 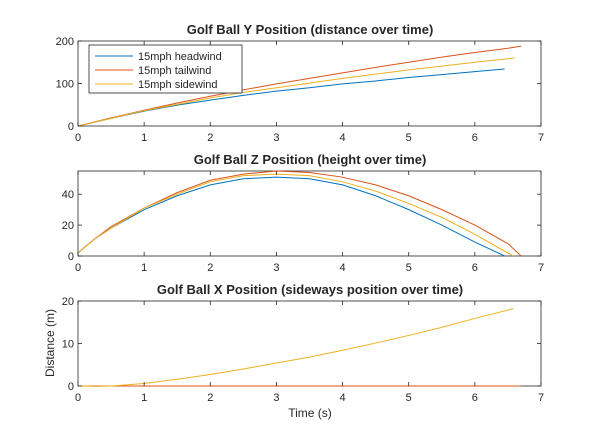 What do you see at coordinates (178, 85) in the screenshot?
I see `legend-label: 15mph sidewind` at bounding box center [178, 85].